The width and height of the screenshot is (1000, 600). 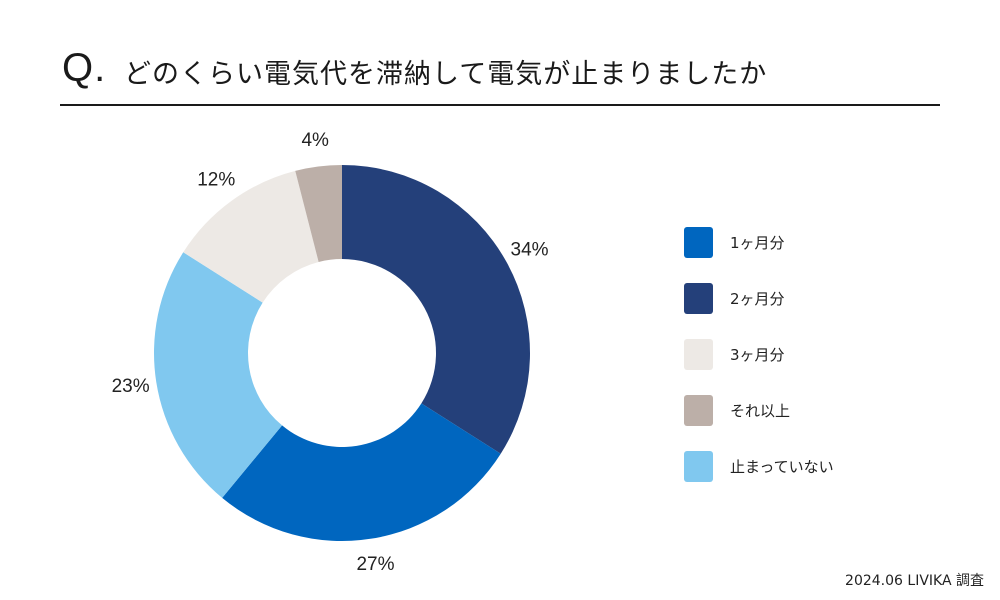 What do you see at coordinates (757, 354) in the screenshot?
I see `legend-label: 3ヶ月分` at bounding box center [757, 354].